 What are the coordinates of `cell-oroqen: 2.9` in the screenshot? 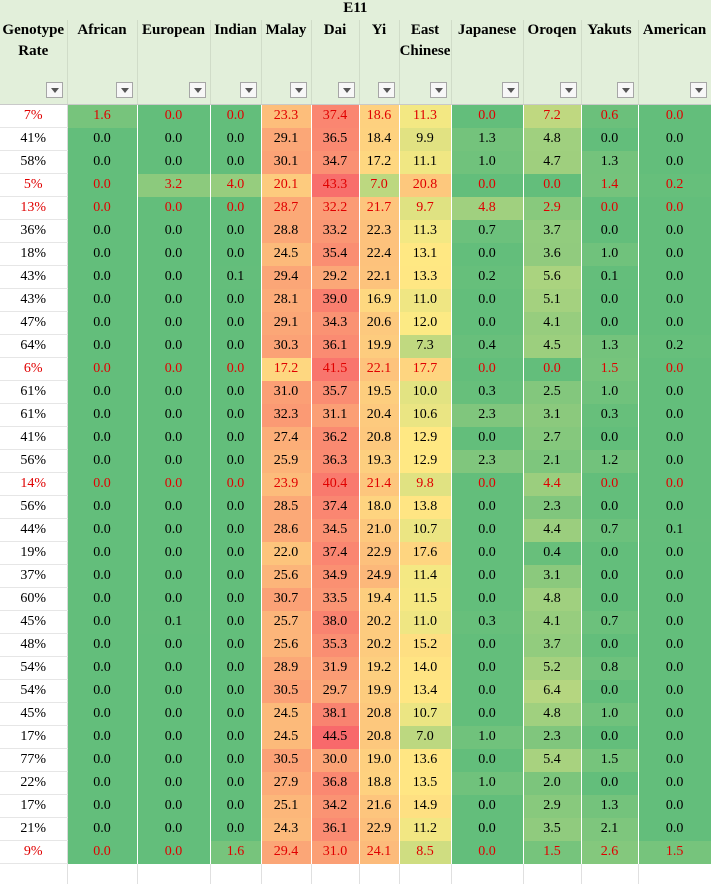 It's located at (552, 806).